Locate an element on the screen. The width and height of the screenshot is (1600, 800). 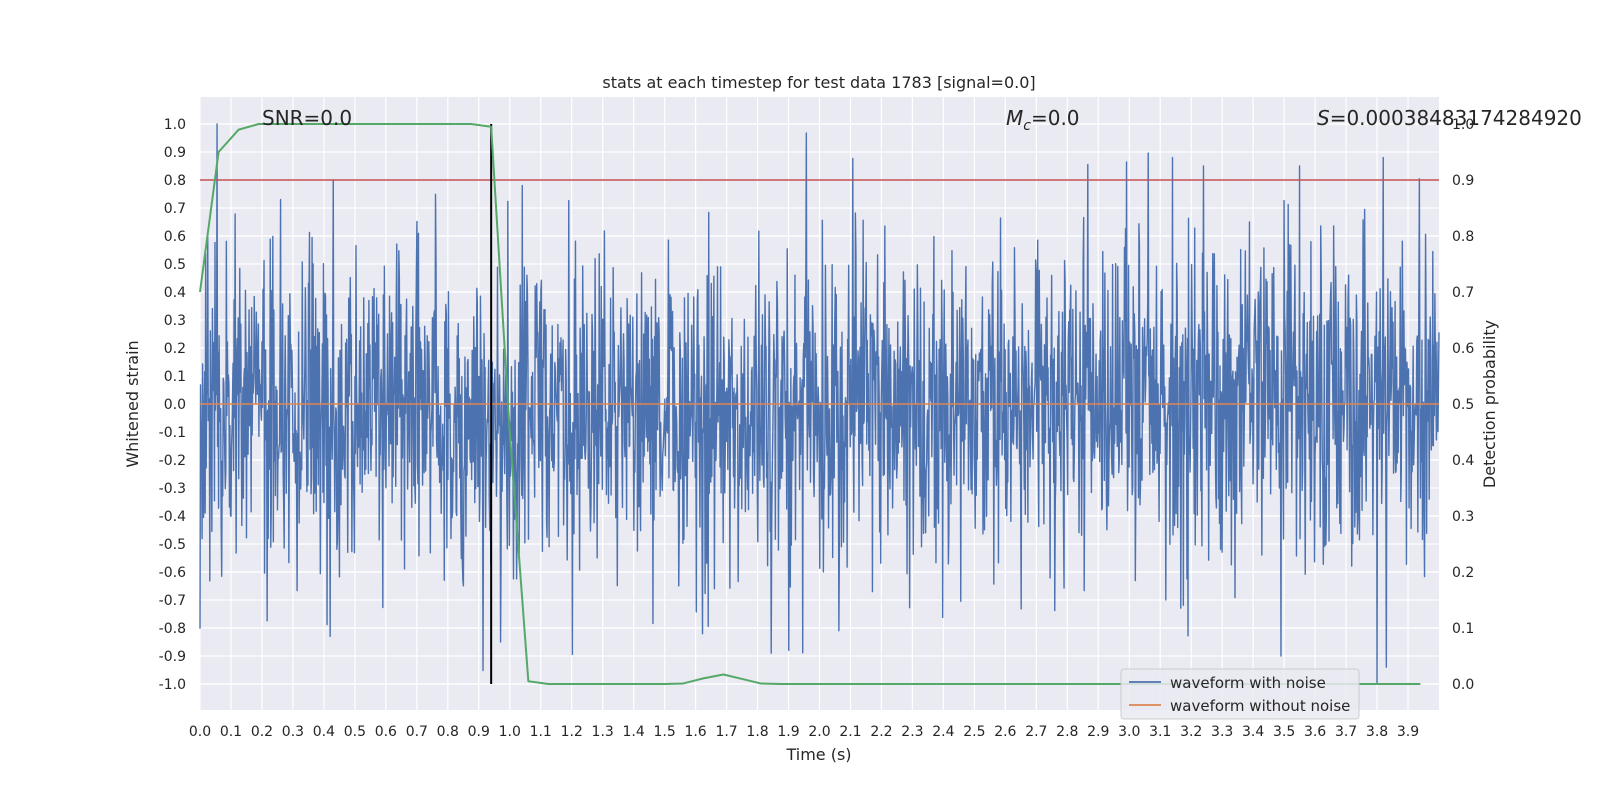
y-tick-label: 0.3 is located at coordinates (175, 321).